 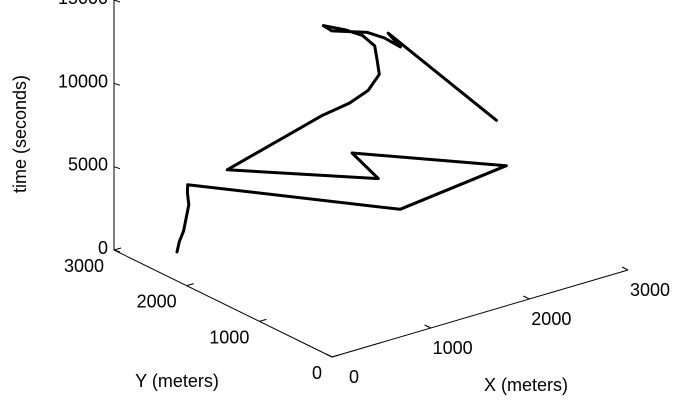 I want to click on z-tick-label: 5000, so click(x=88, y=165).